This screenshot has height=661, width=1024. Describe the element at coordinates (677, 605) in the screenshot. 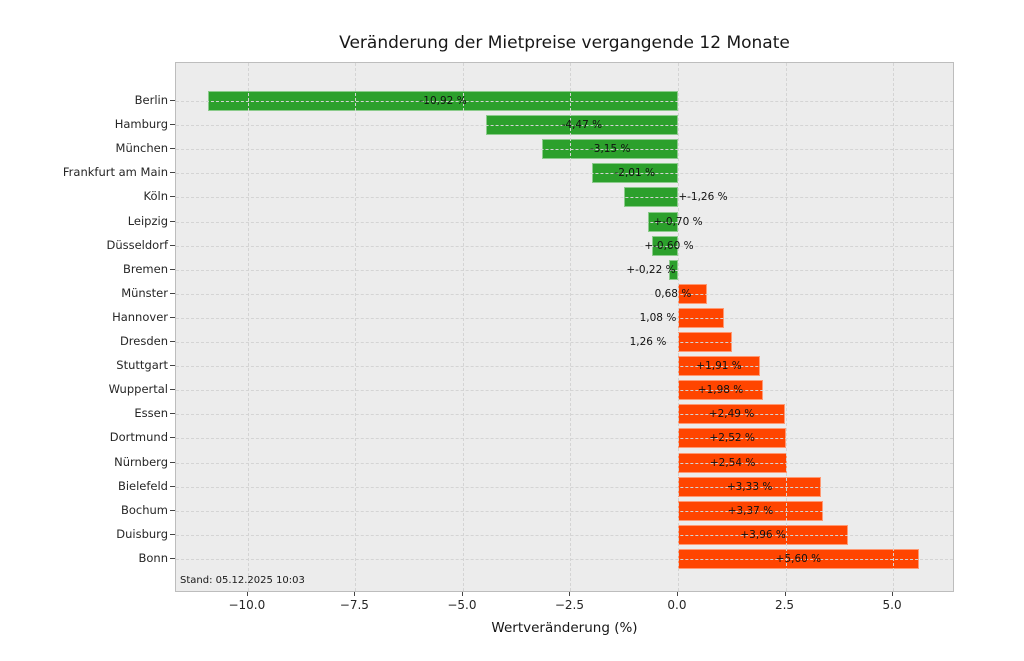

I see `x-tick-label: 0.0` at that location.